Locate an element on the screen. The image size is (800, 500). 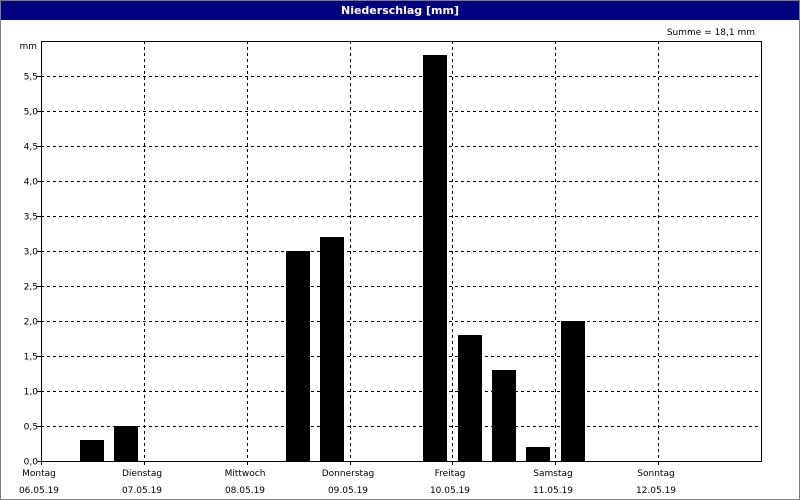
x-tick-day: Sonntag is located at coordinates (655, 474).